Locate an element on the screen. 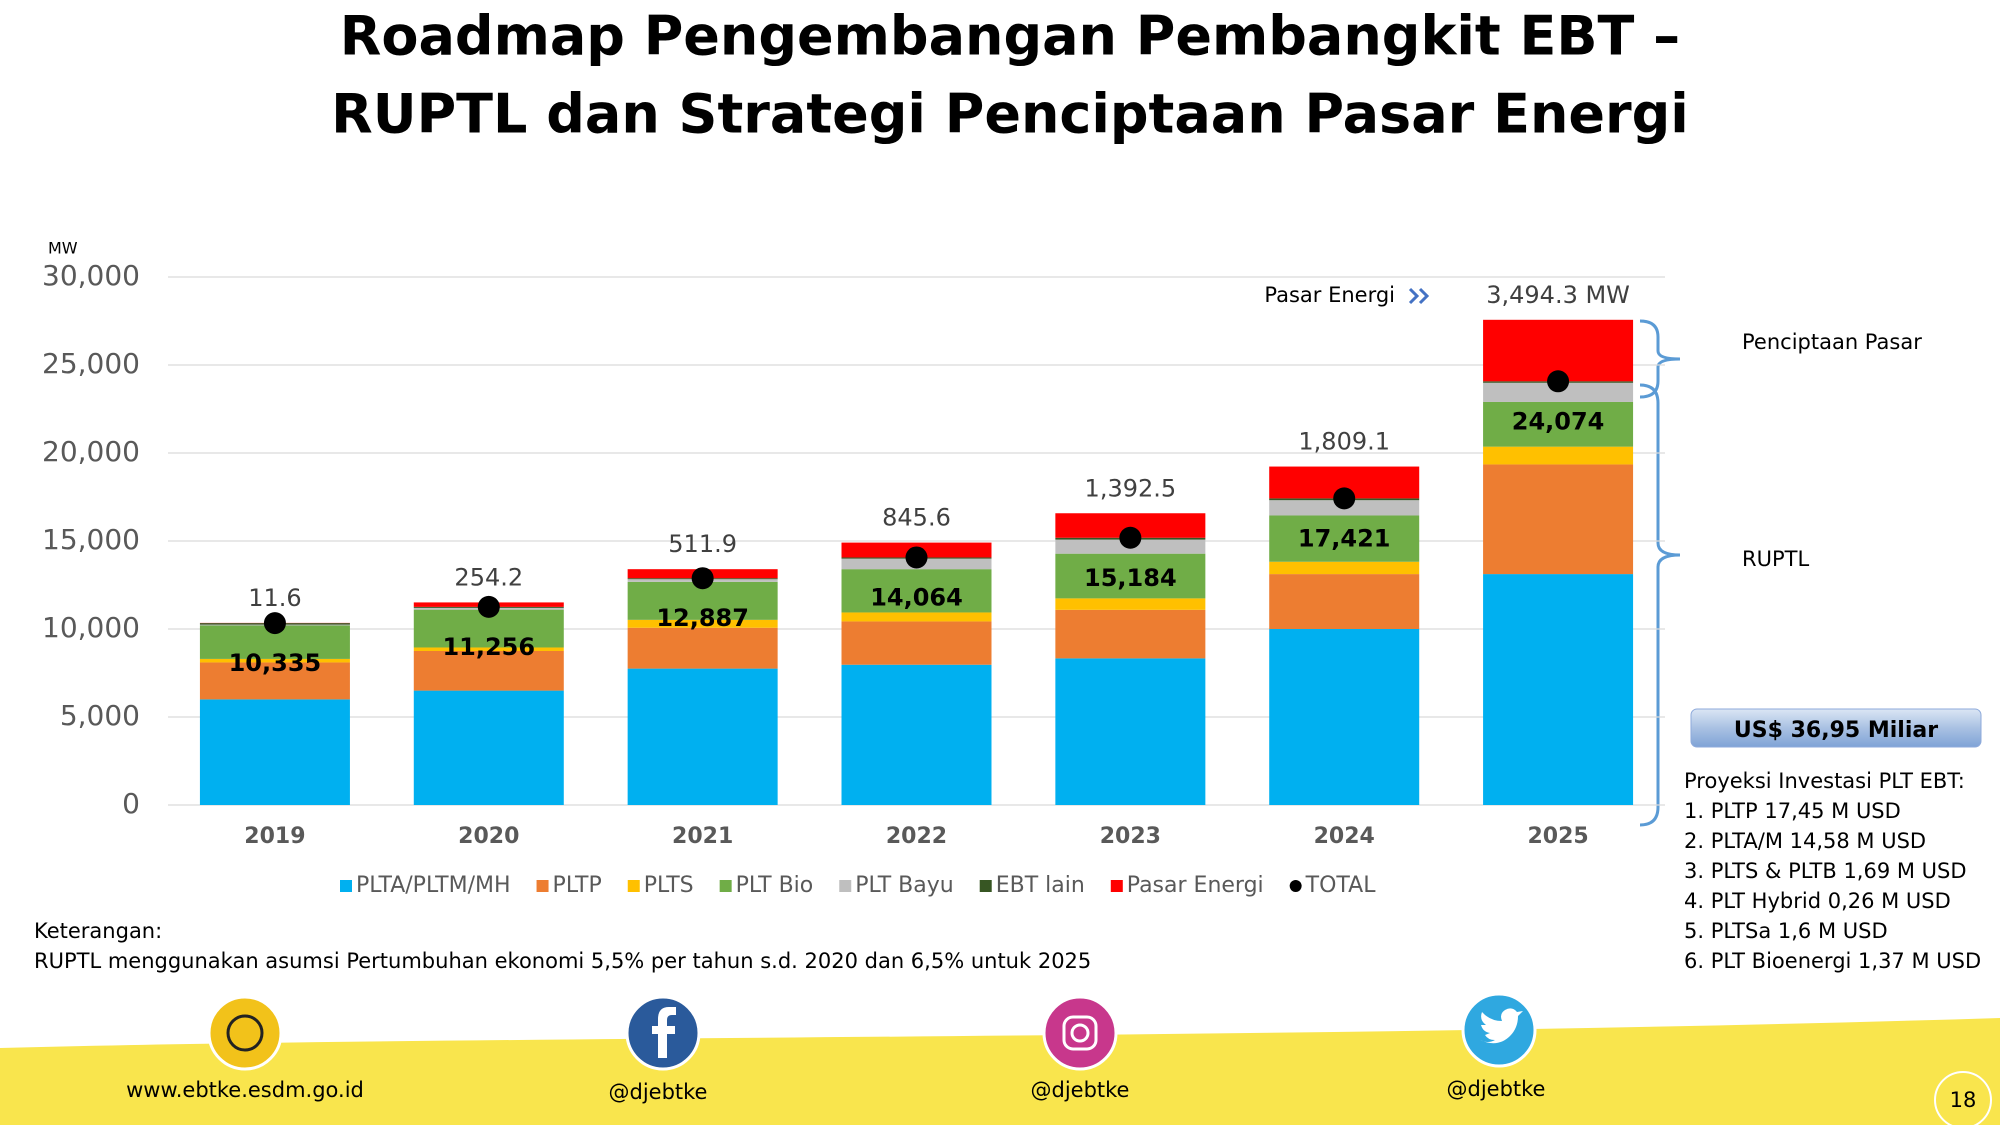 Image resolution: width=2000 pixels, height=1125 pixels. data-label: 845.6 is located at coordinates (916, 518).